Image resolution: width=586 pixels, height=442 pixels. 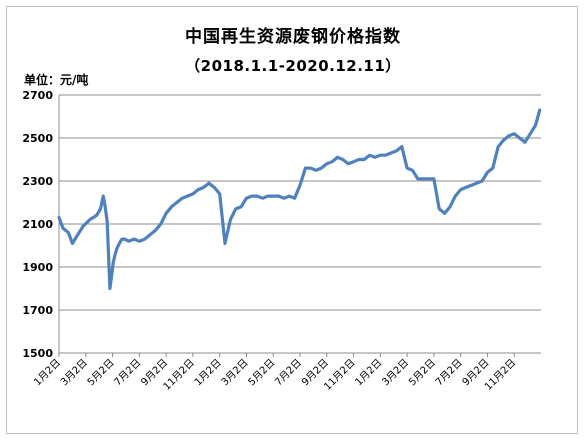 I want to click on y-unit-label: 单位：元/吨, so click(x=56, y=80).